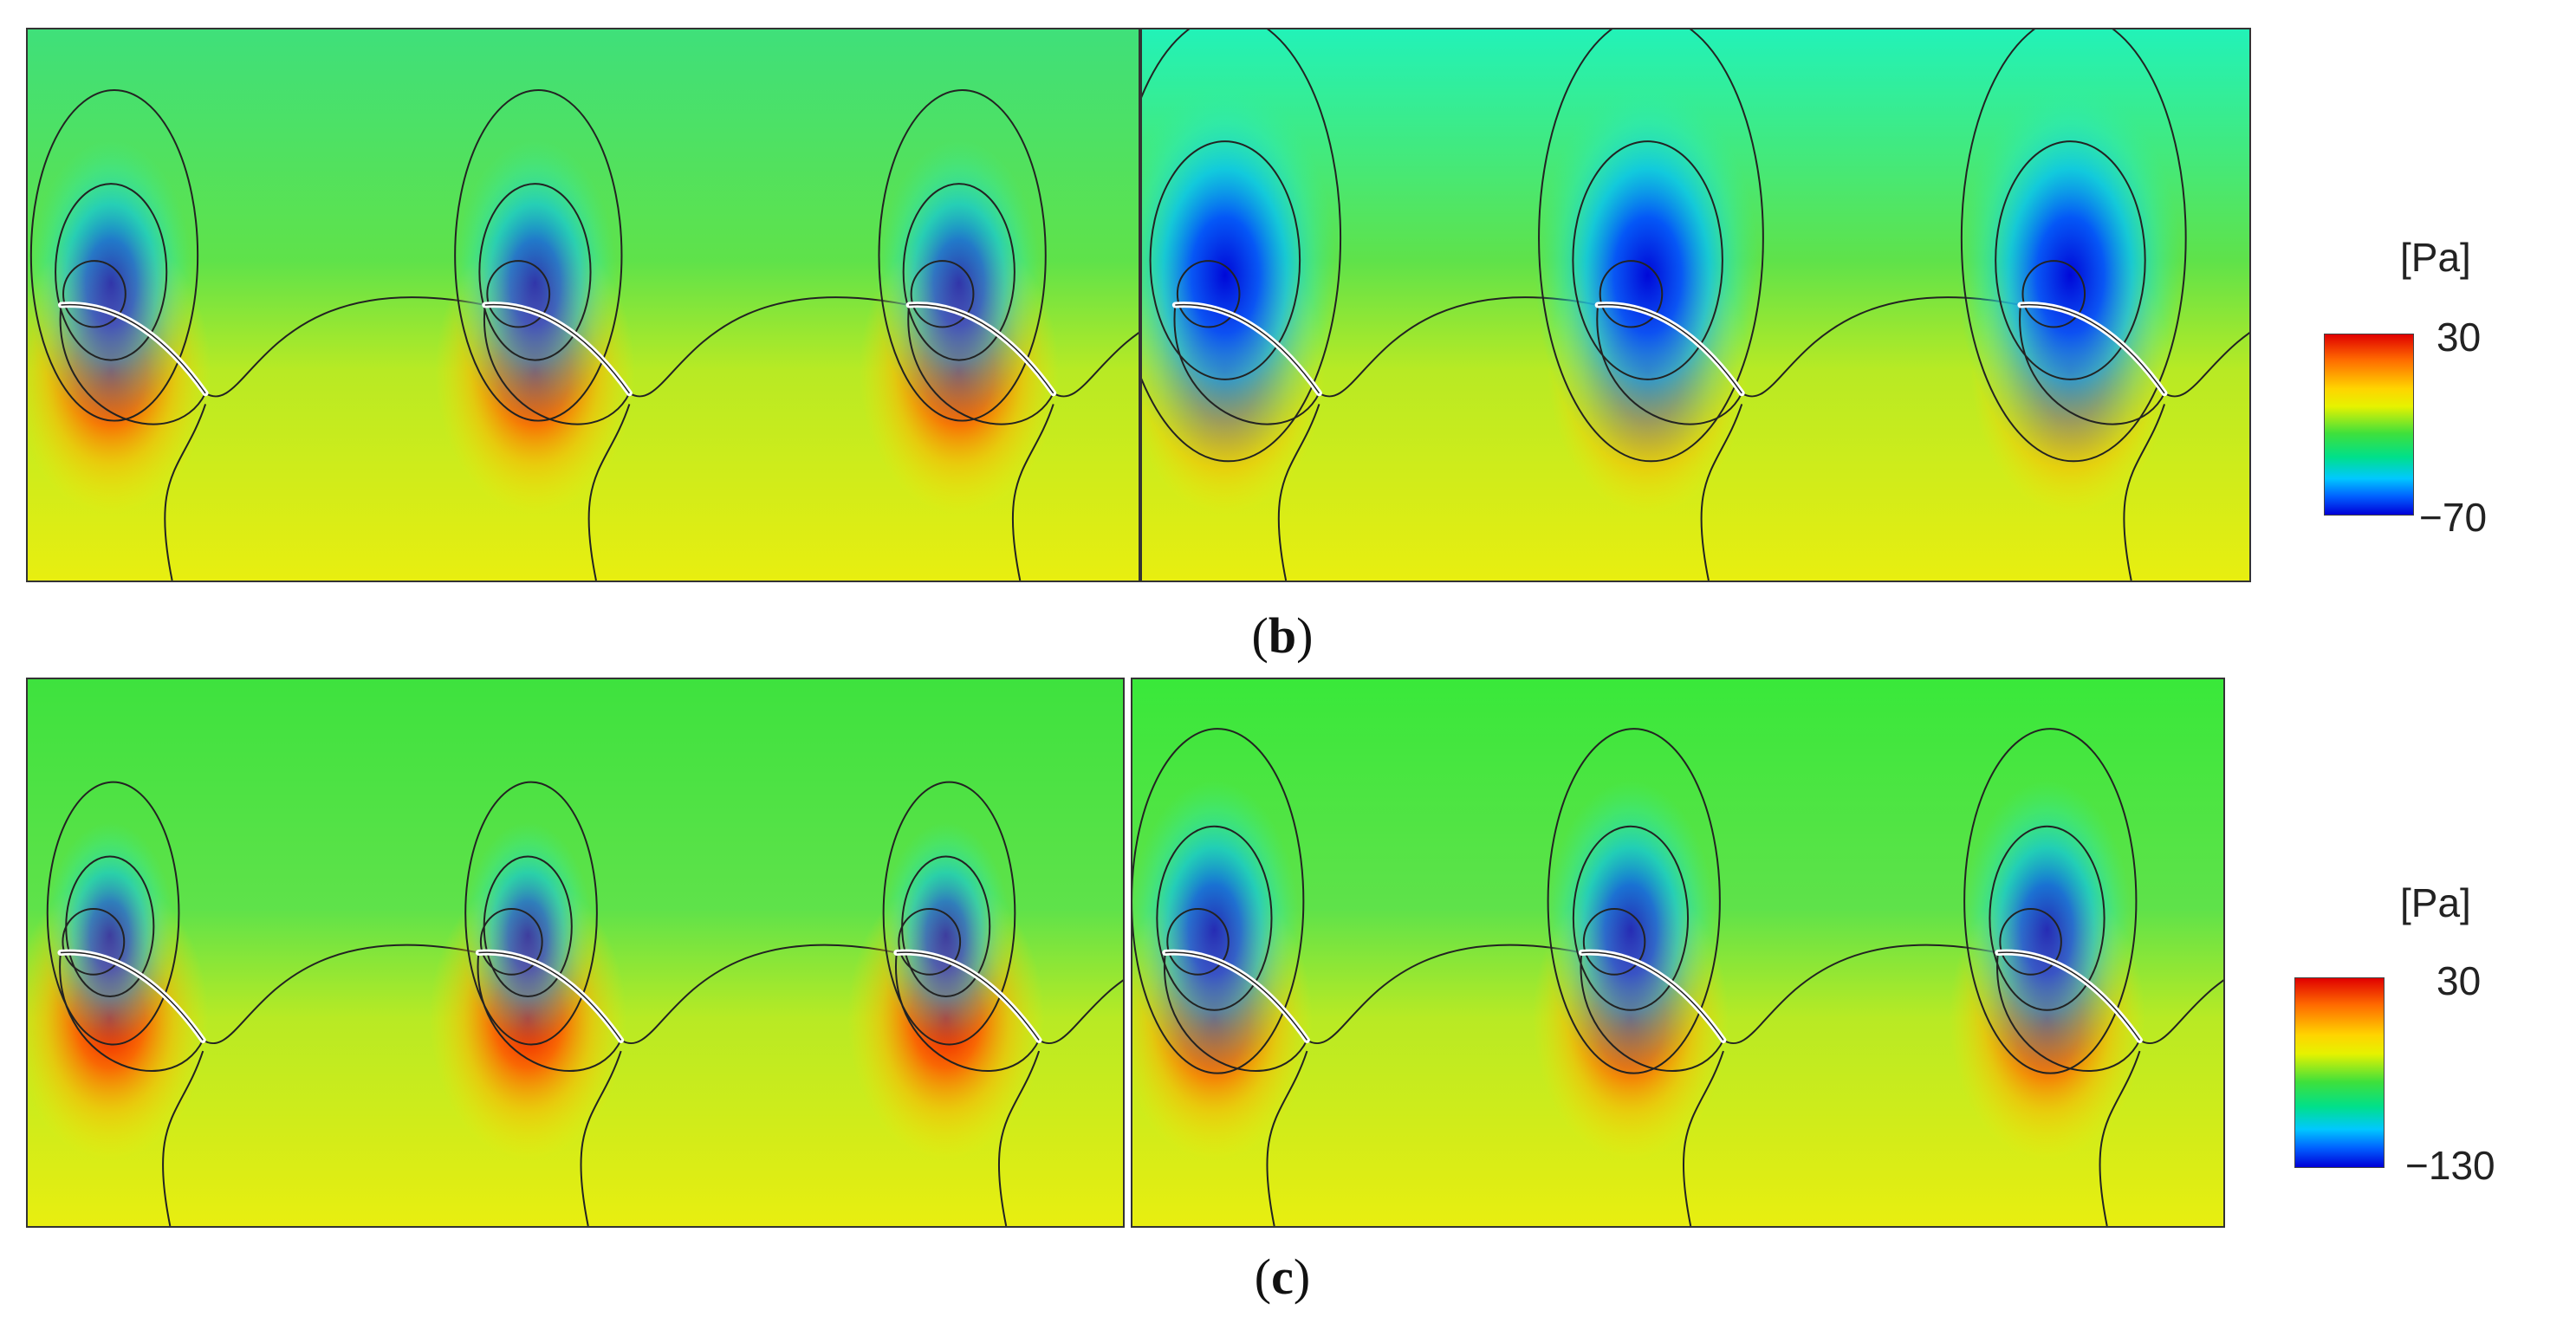  Describe the element at coordinates (2459, 980) in the screenshot. I see `colorbar-max-c: 30` at that location.